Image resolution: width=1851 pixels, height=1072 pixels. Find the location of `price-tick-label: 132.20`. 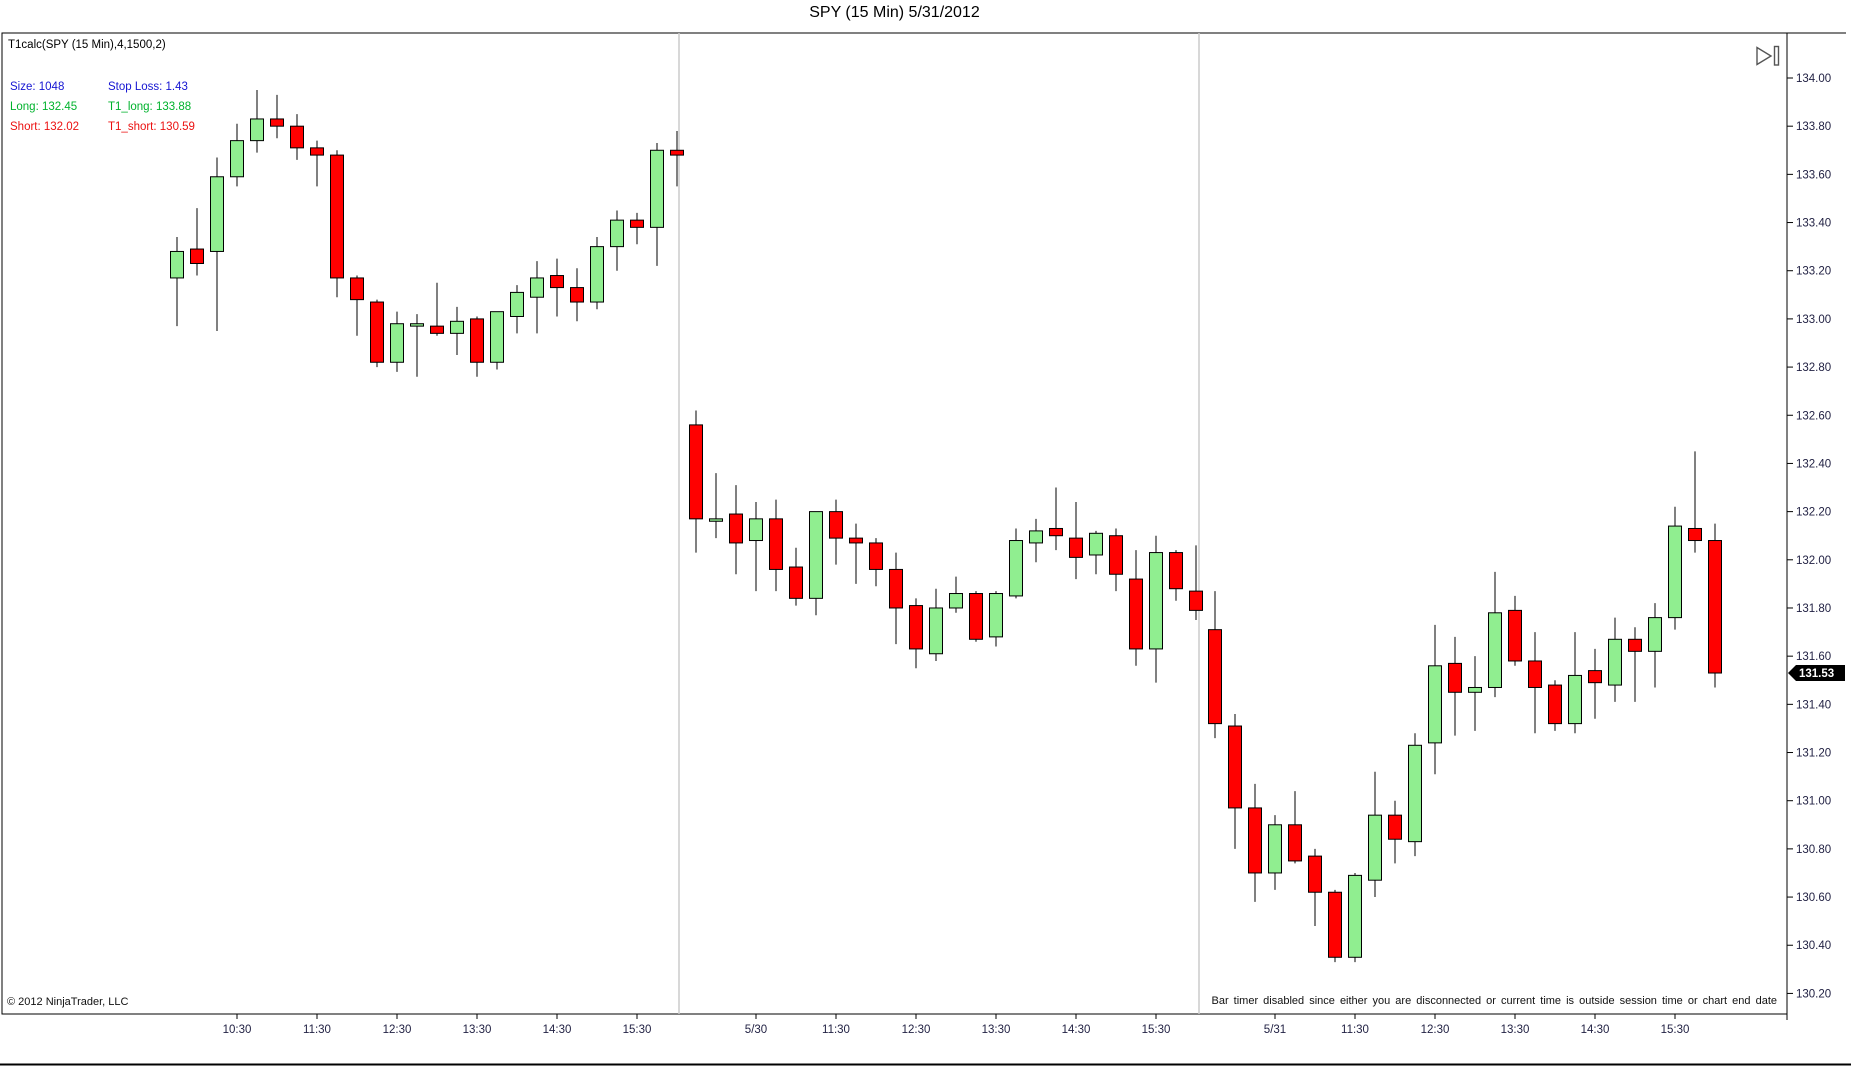

price-tick-label: 132.20 is located at coordinates (1813, 513).